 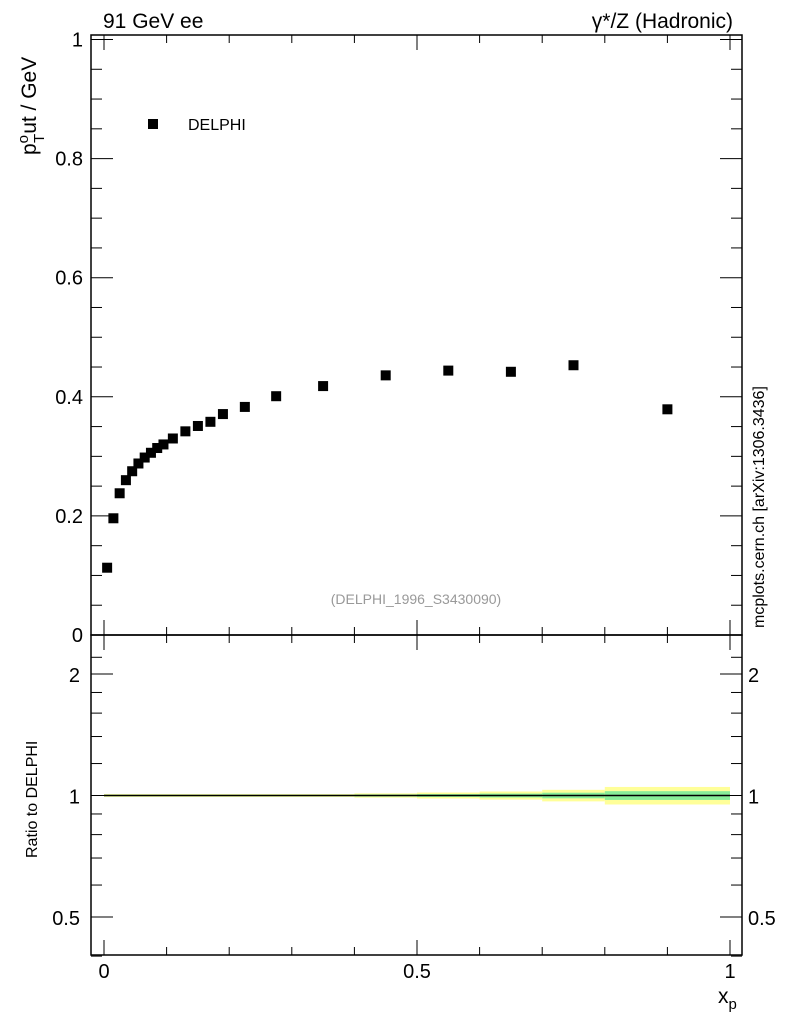 I want to click on xtick-label: 1, so click(x=729, y=972).